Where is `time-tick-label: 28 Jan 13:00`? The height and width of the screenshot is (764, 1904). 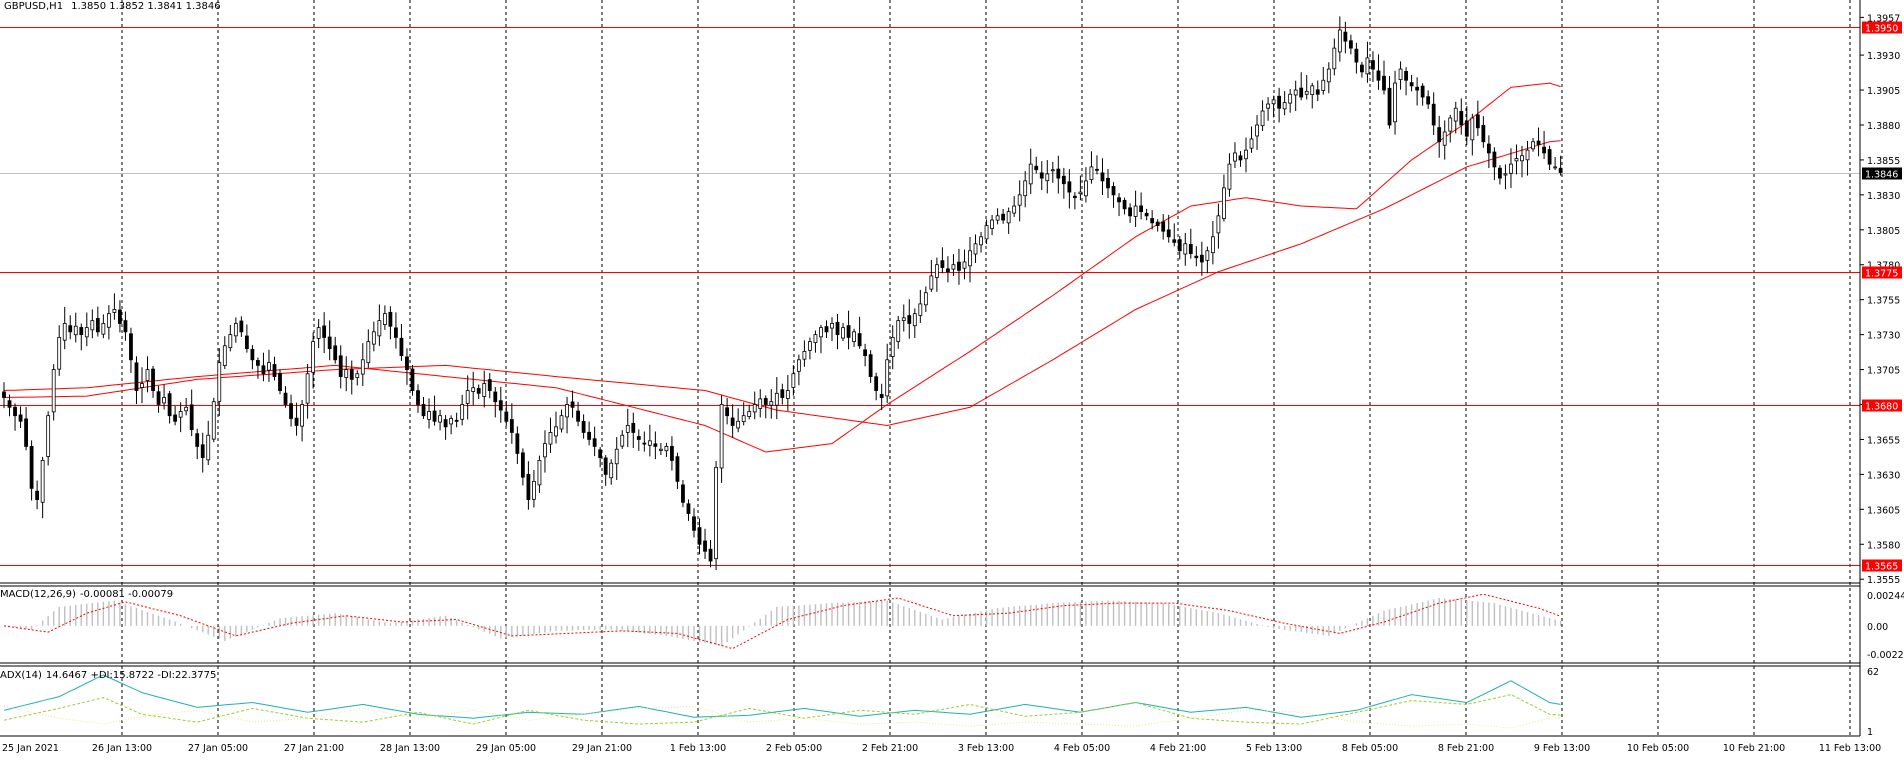 time-tick-label: 28 Jan 13:00 is located at coordinates (410, 748).